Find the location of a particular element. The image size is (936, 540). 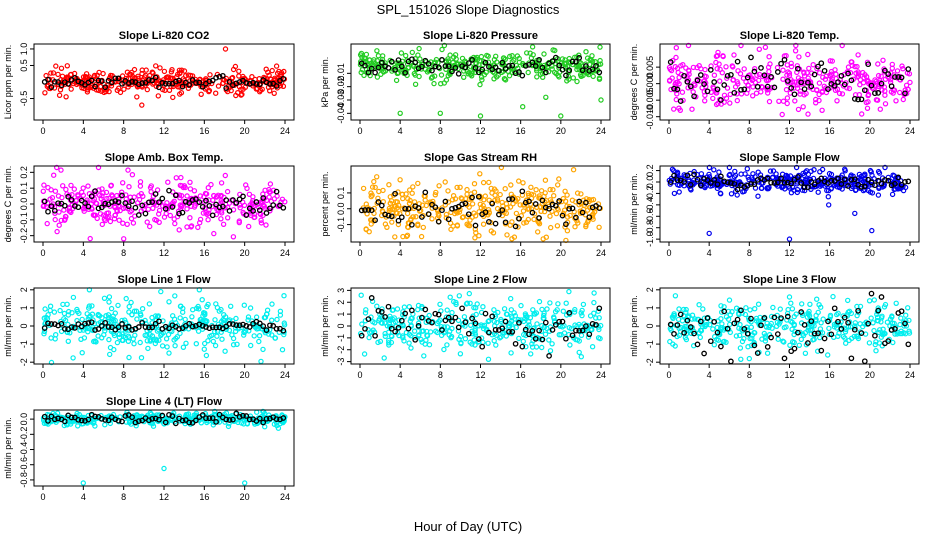

x-tick-label: 16 is located at coordinates (521, 375).